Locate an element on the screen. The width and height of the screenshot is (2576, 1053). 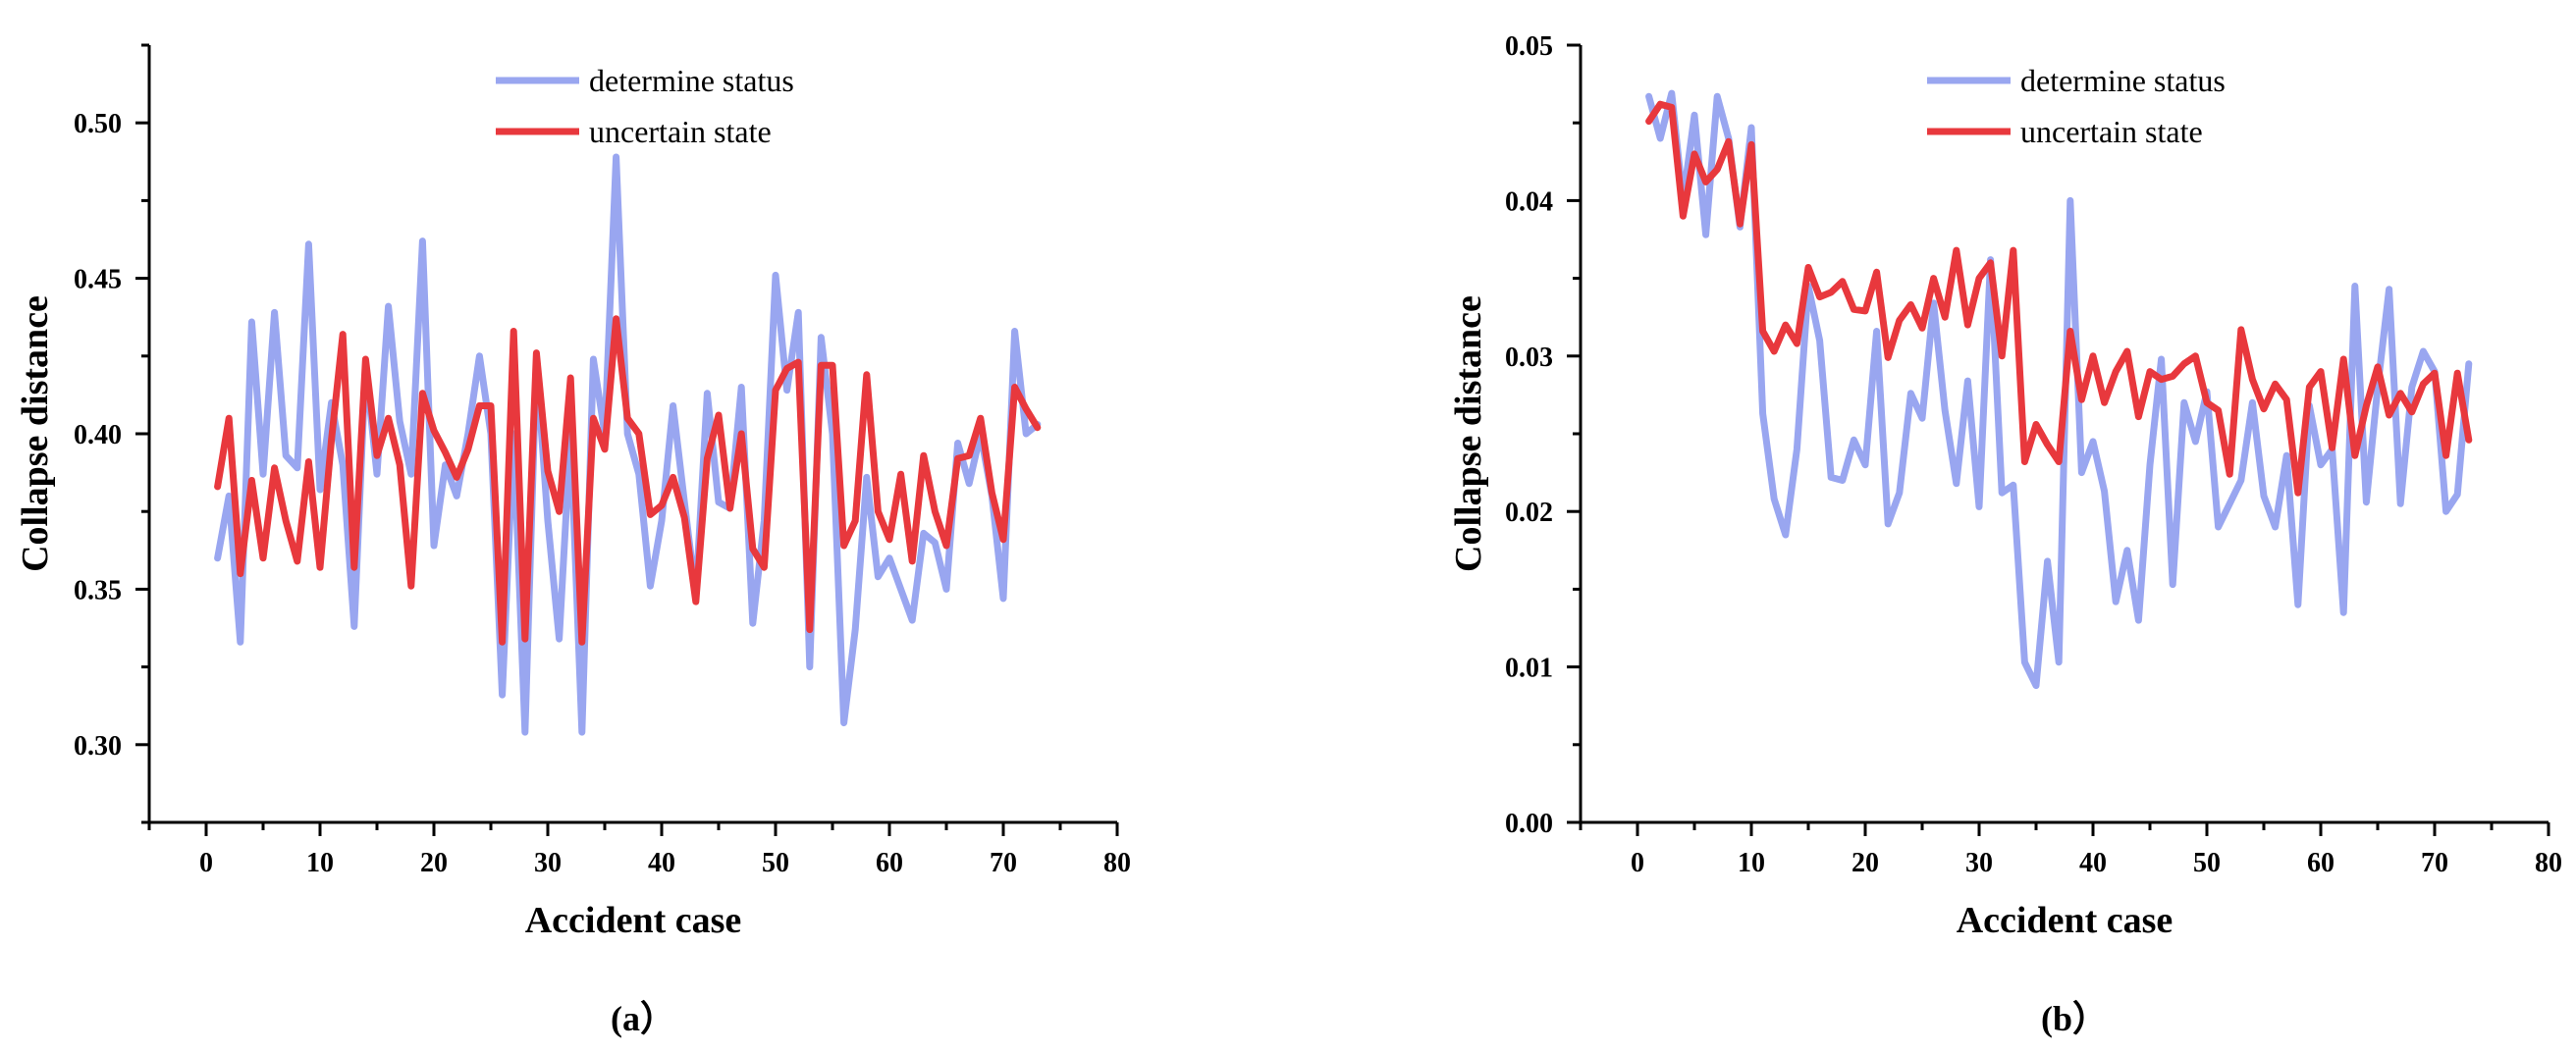
y-tick-label: 0.02 is located at coordinates (1529, 513).